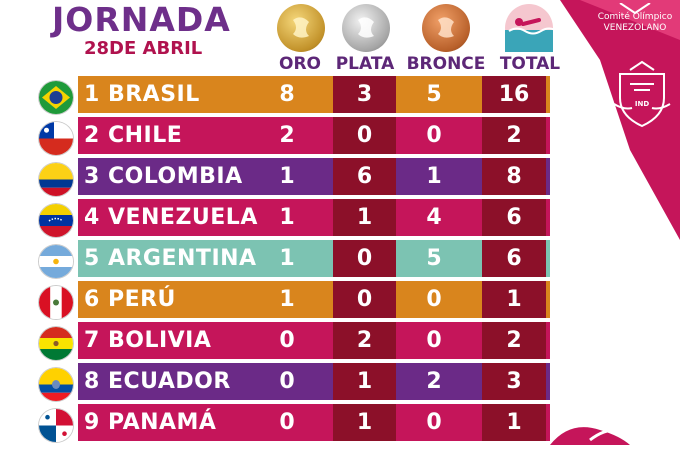 The height and width of the screenshot is (449, 680). What do you see at coordinates (434, 217) in the screenshot?
I see `bronce-count: 4` at bounding box center [434, 217].